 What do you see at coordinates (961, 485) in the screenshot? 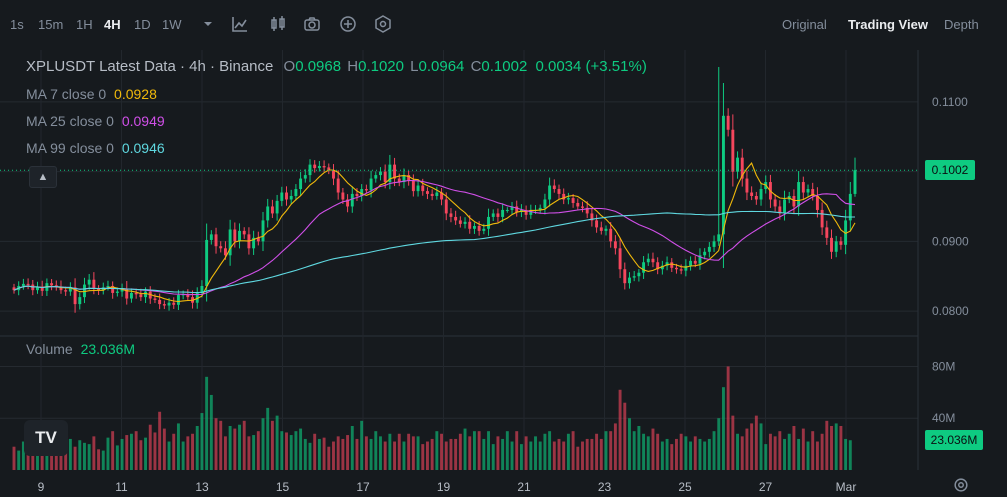
I see `gear-icon` at bounding box center [961, 485].